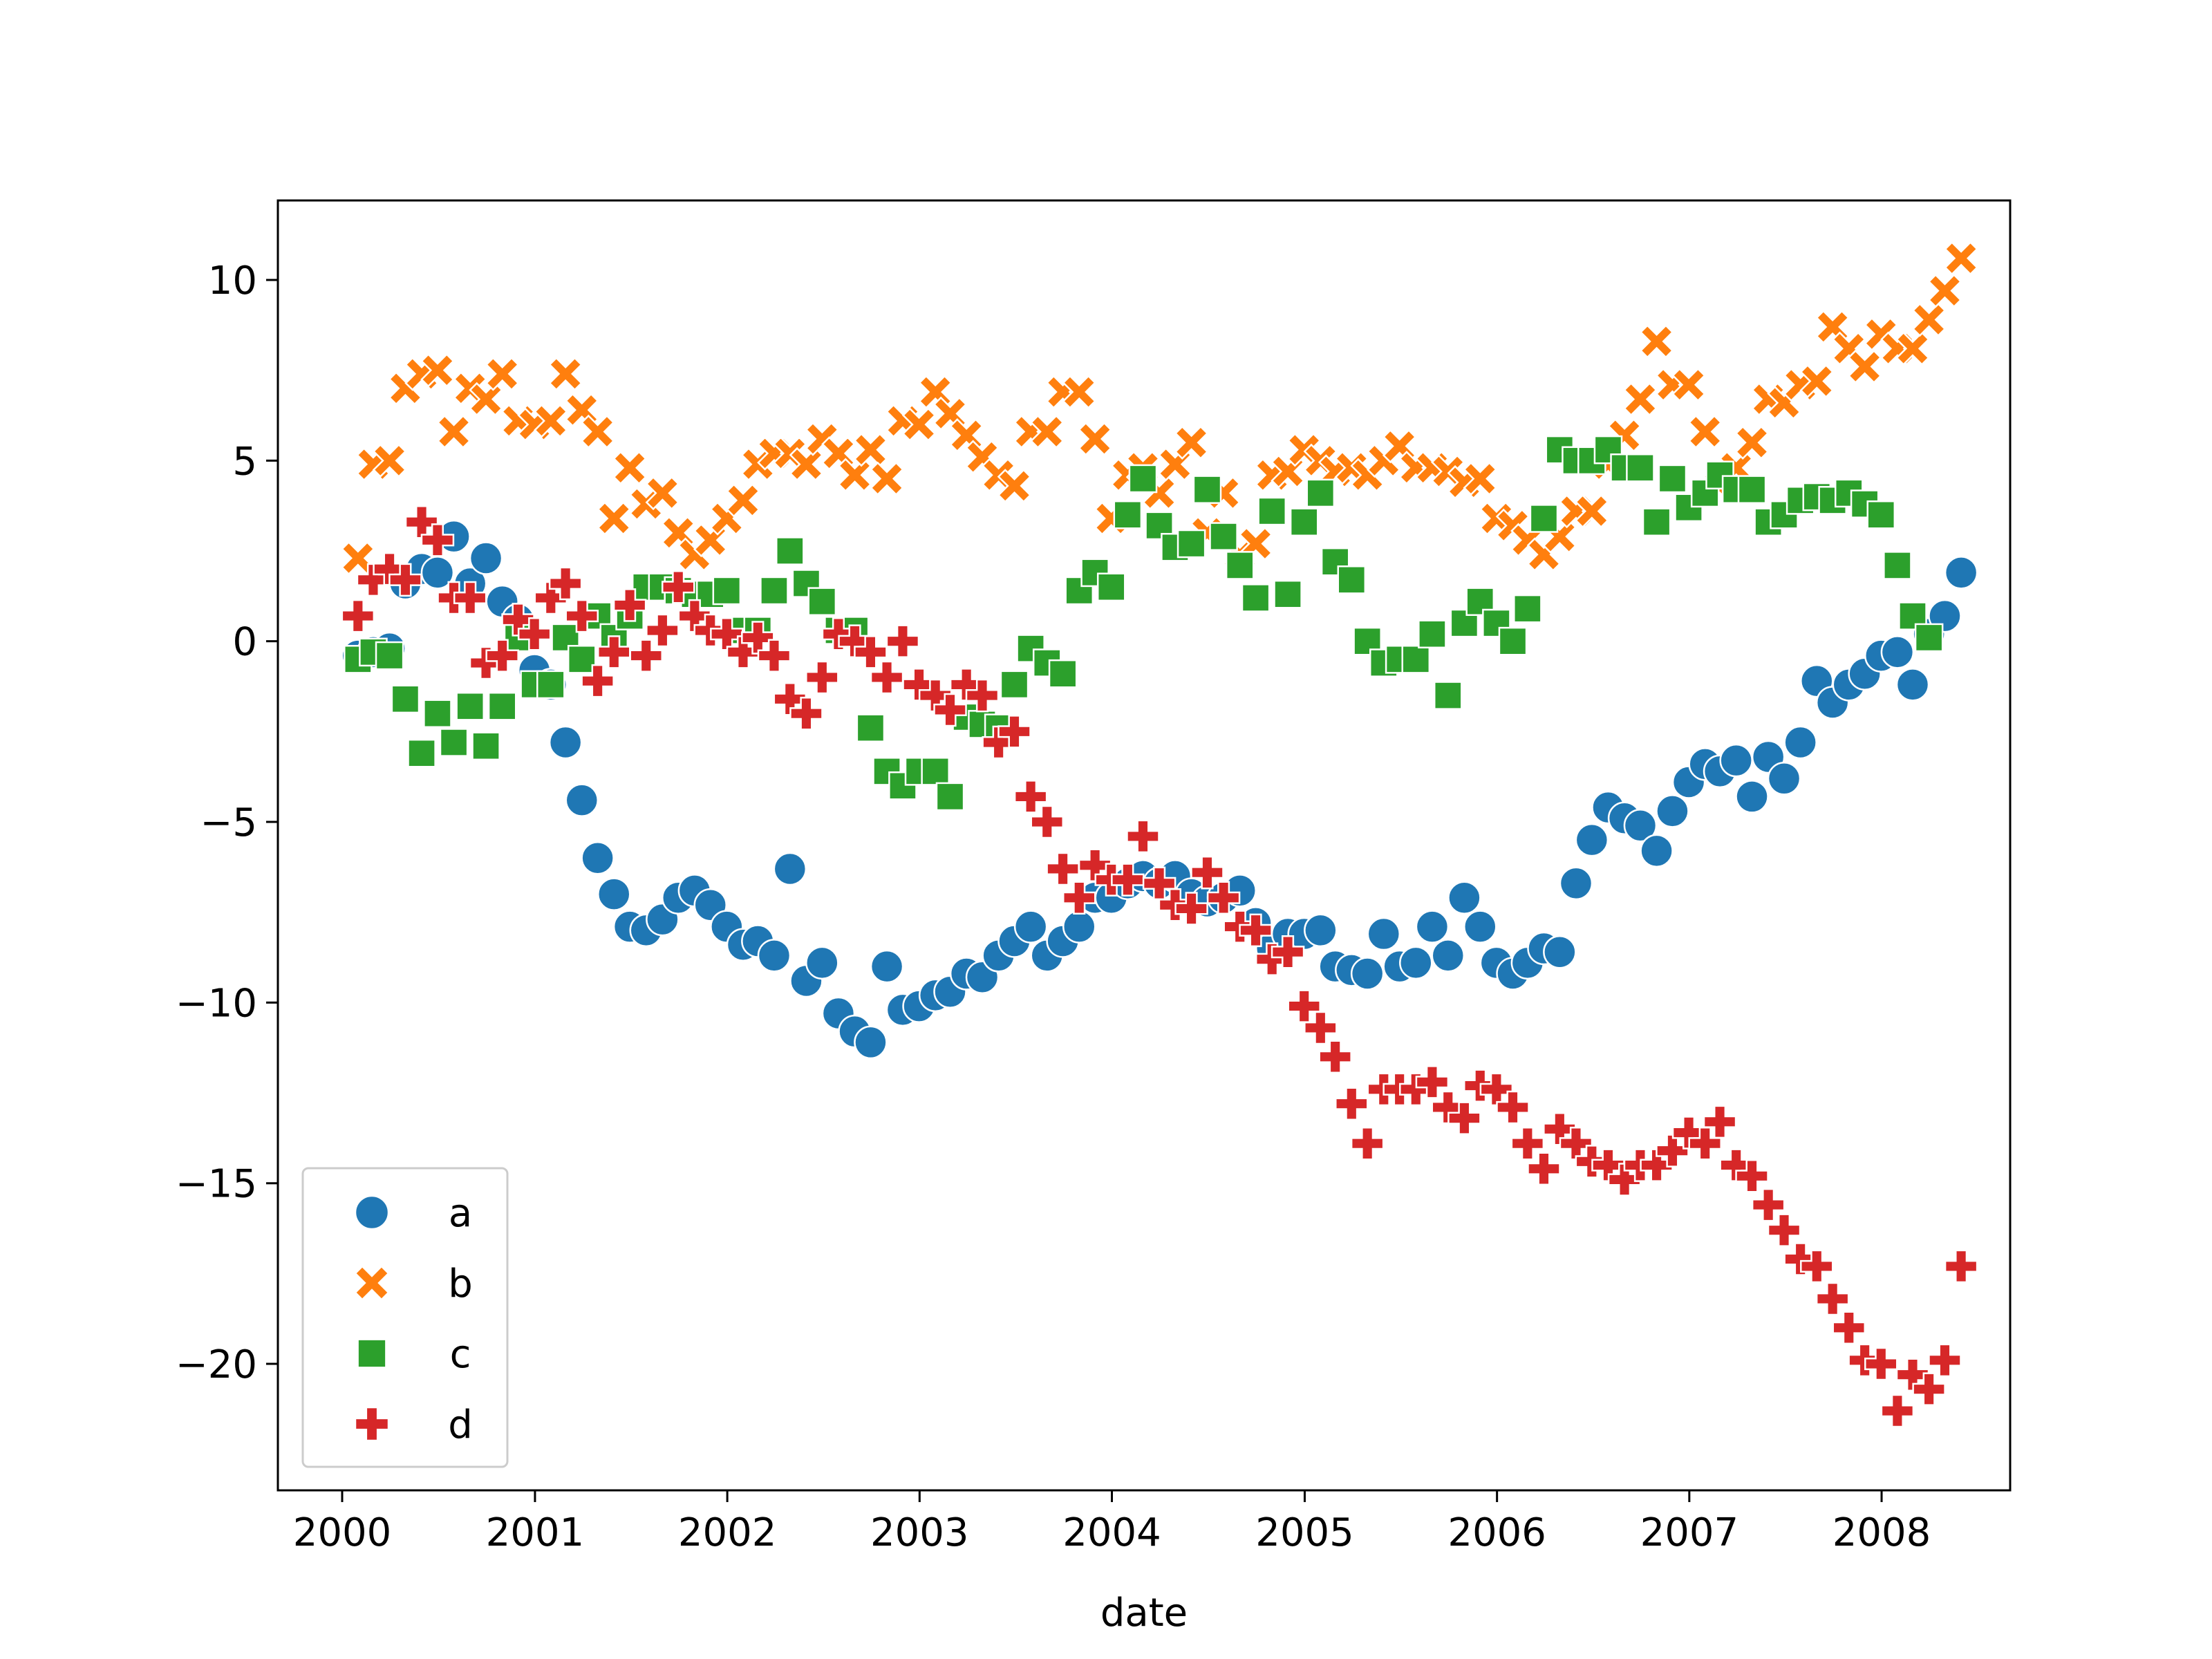 The height and width of the screenshot is (1659, 2212). What do you see at coordinates (372, 1283) in the screenshot?
I see `legend-marker-b` at bounding box center [372, 1283].